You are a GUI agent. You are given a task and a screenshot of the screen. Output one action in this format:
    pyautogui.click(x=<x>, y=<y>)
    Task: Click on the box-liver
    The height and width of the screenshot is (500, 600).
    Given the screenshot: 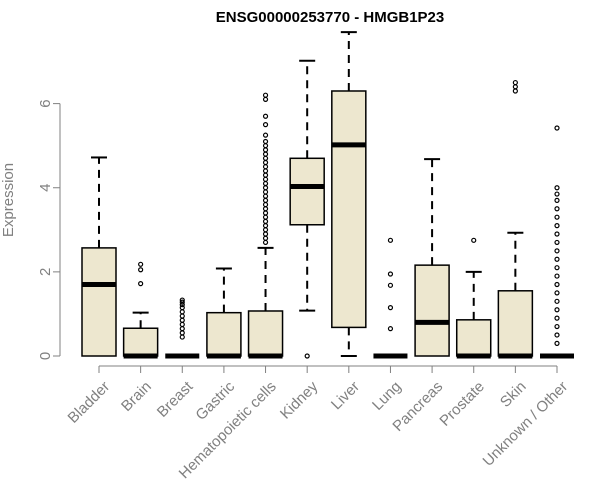 What is the action you would take?
    pyautogui.click(x=349, y=194)
    